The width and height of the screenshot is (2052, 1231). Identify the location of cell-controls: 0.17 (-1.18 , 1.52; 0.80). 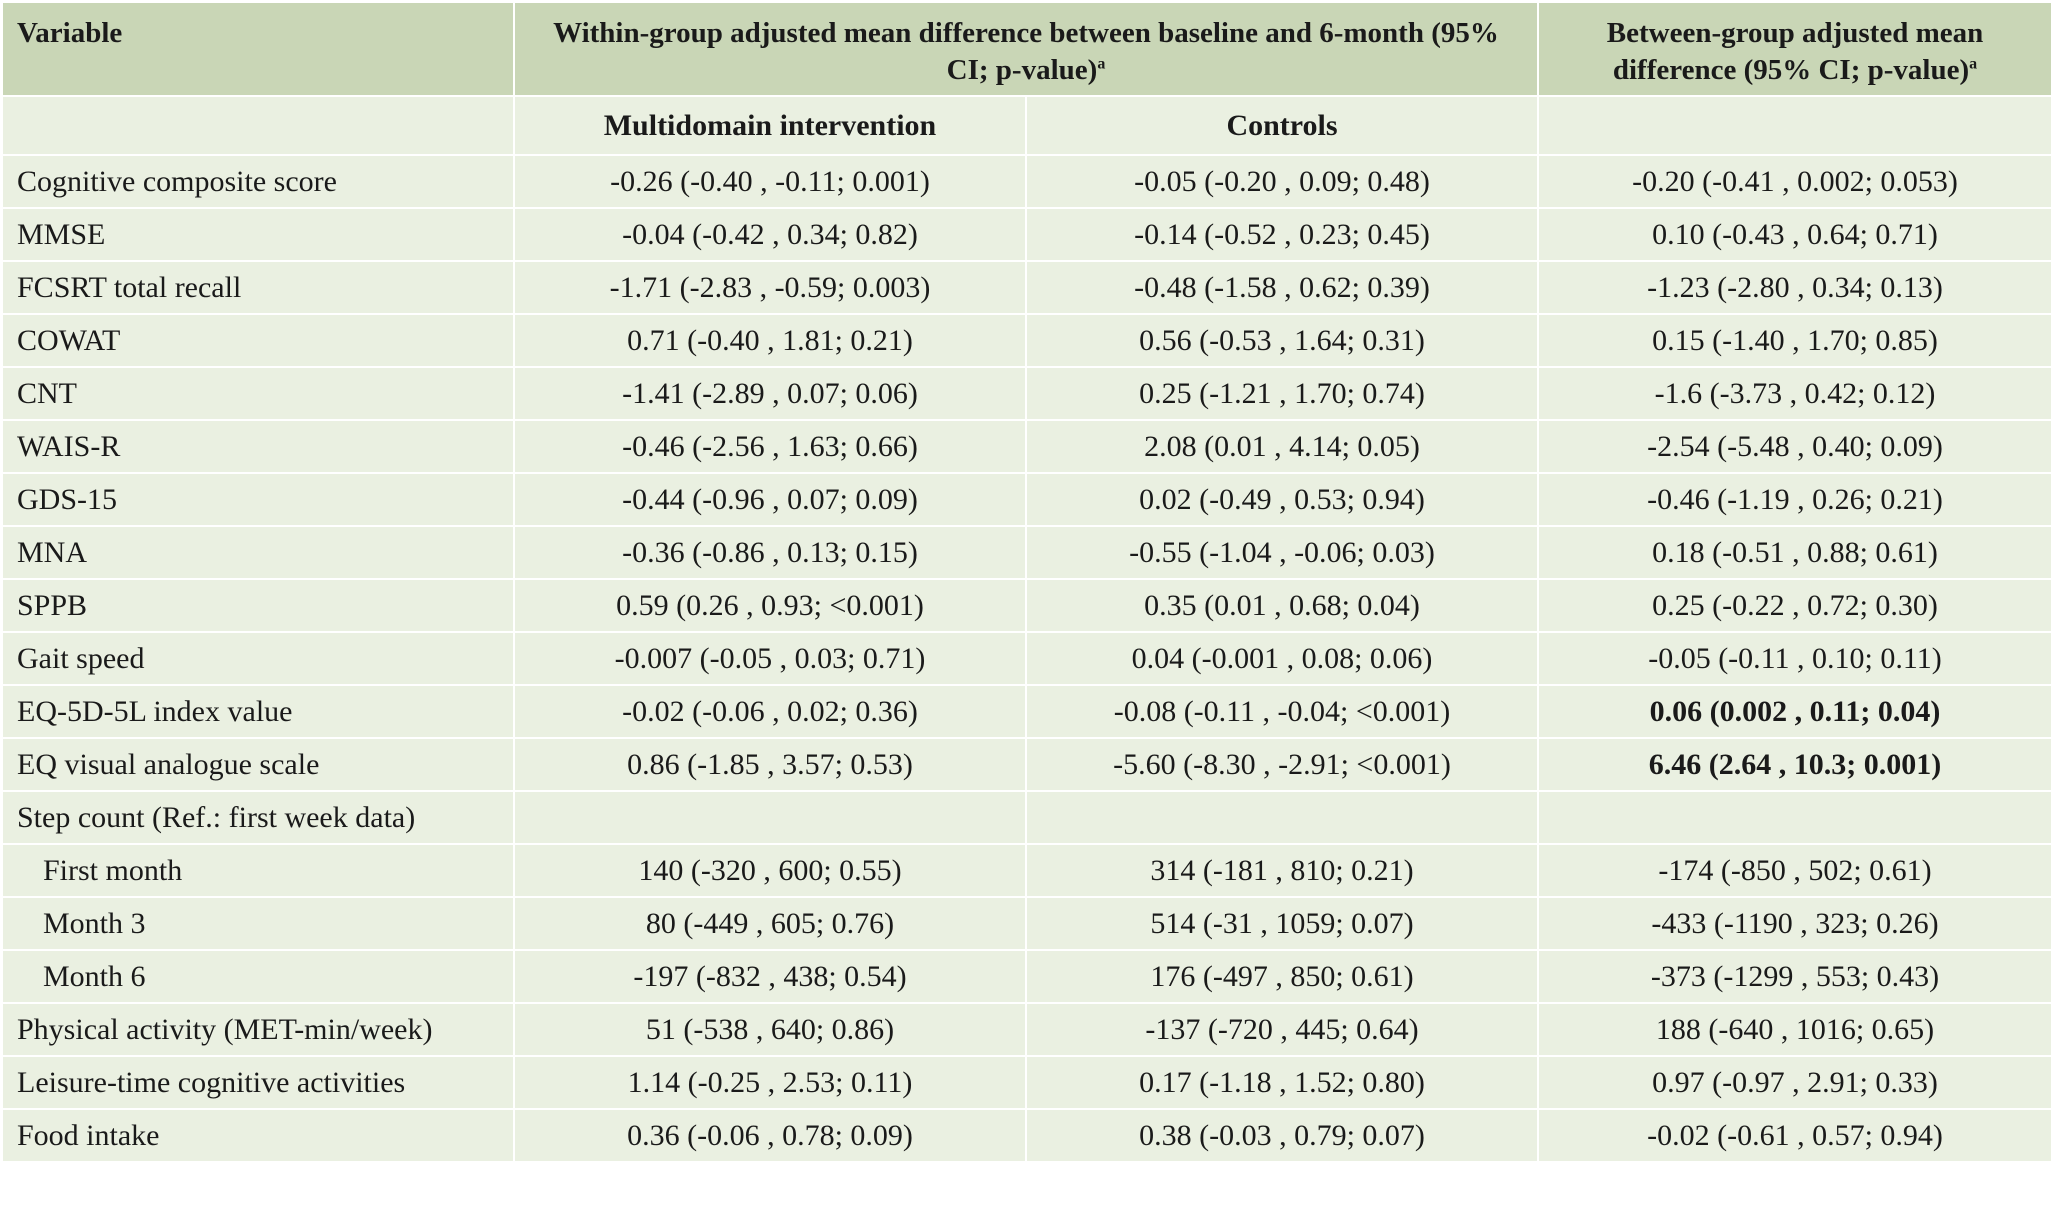
(1282, 1082).